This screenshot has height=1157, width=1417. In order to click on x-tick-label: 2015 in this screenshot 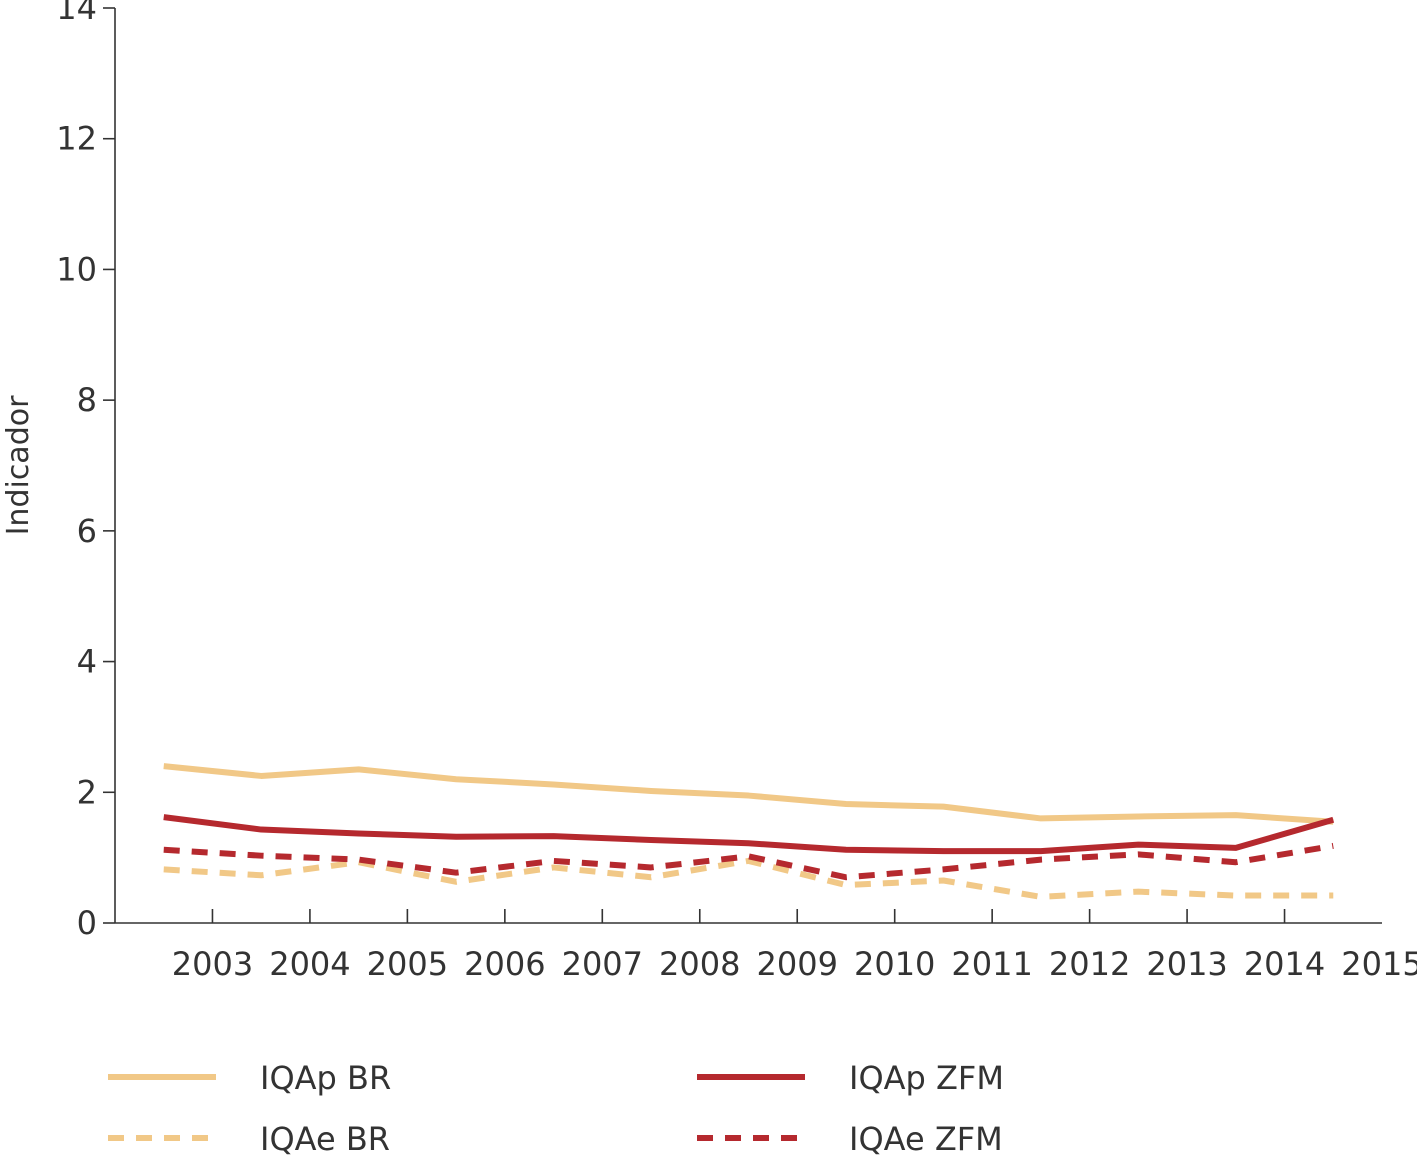, I will do `click(1379, 964)`.